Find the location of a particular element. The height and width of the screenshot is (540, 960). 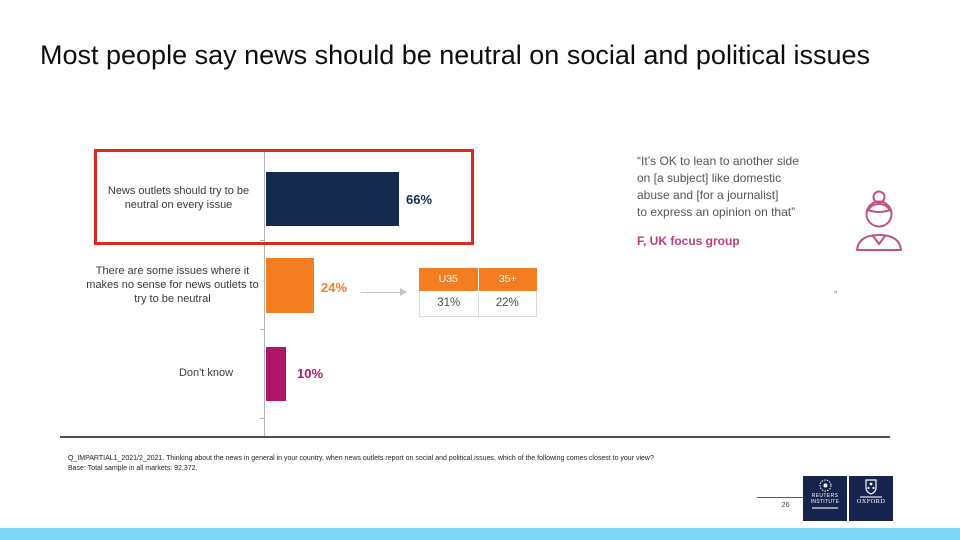

reuters-logo-subtext-bar is located at coordinates (825, 508).